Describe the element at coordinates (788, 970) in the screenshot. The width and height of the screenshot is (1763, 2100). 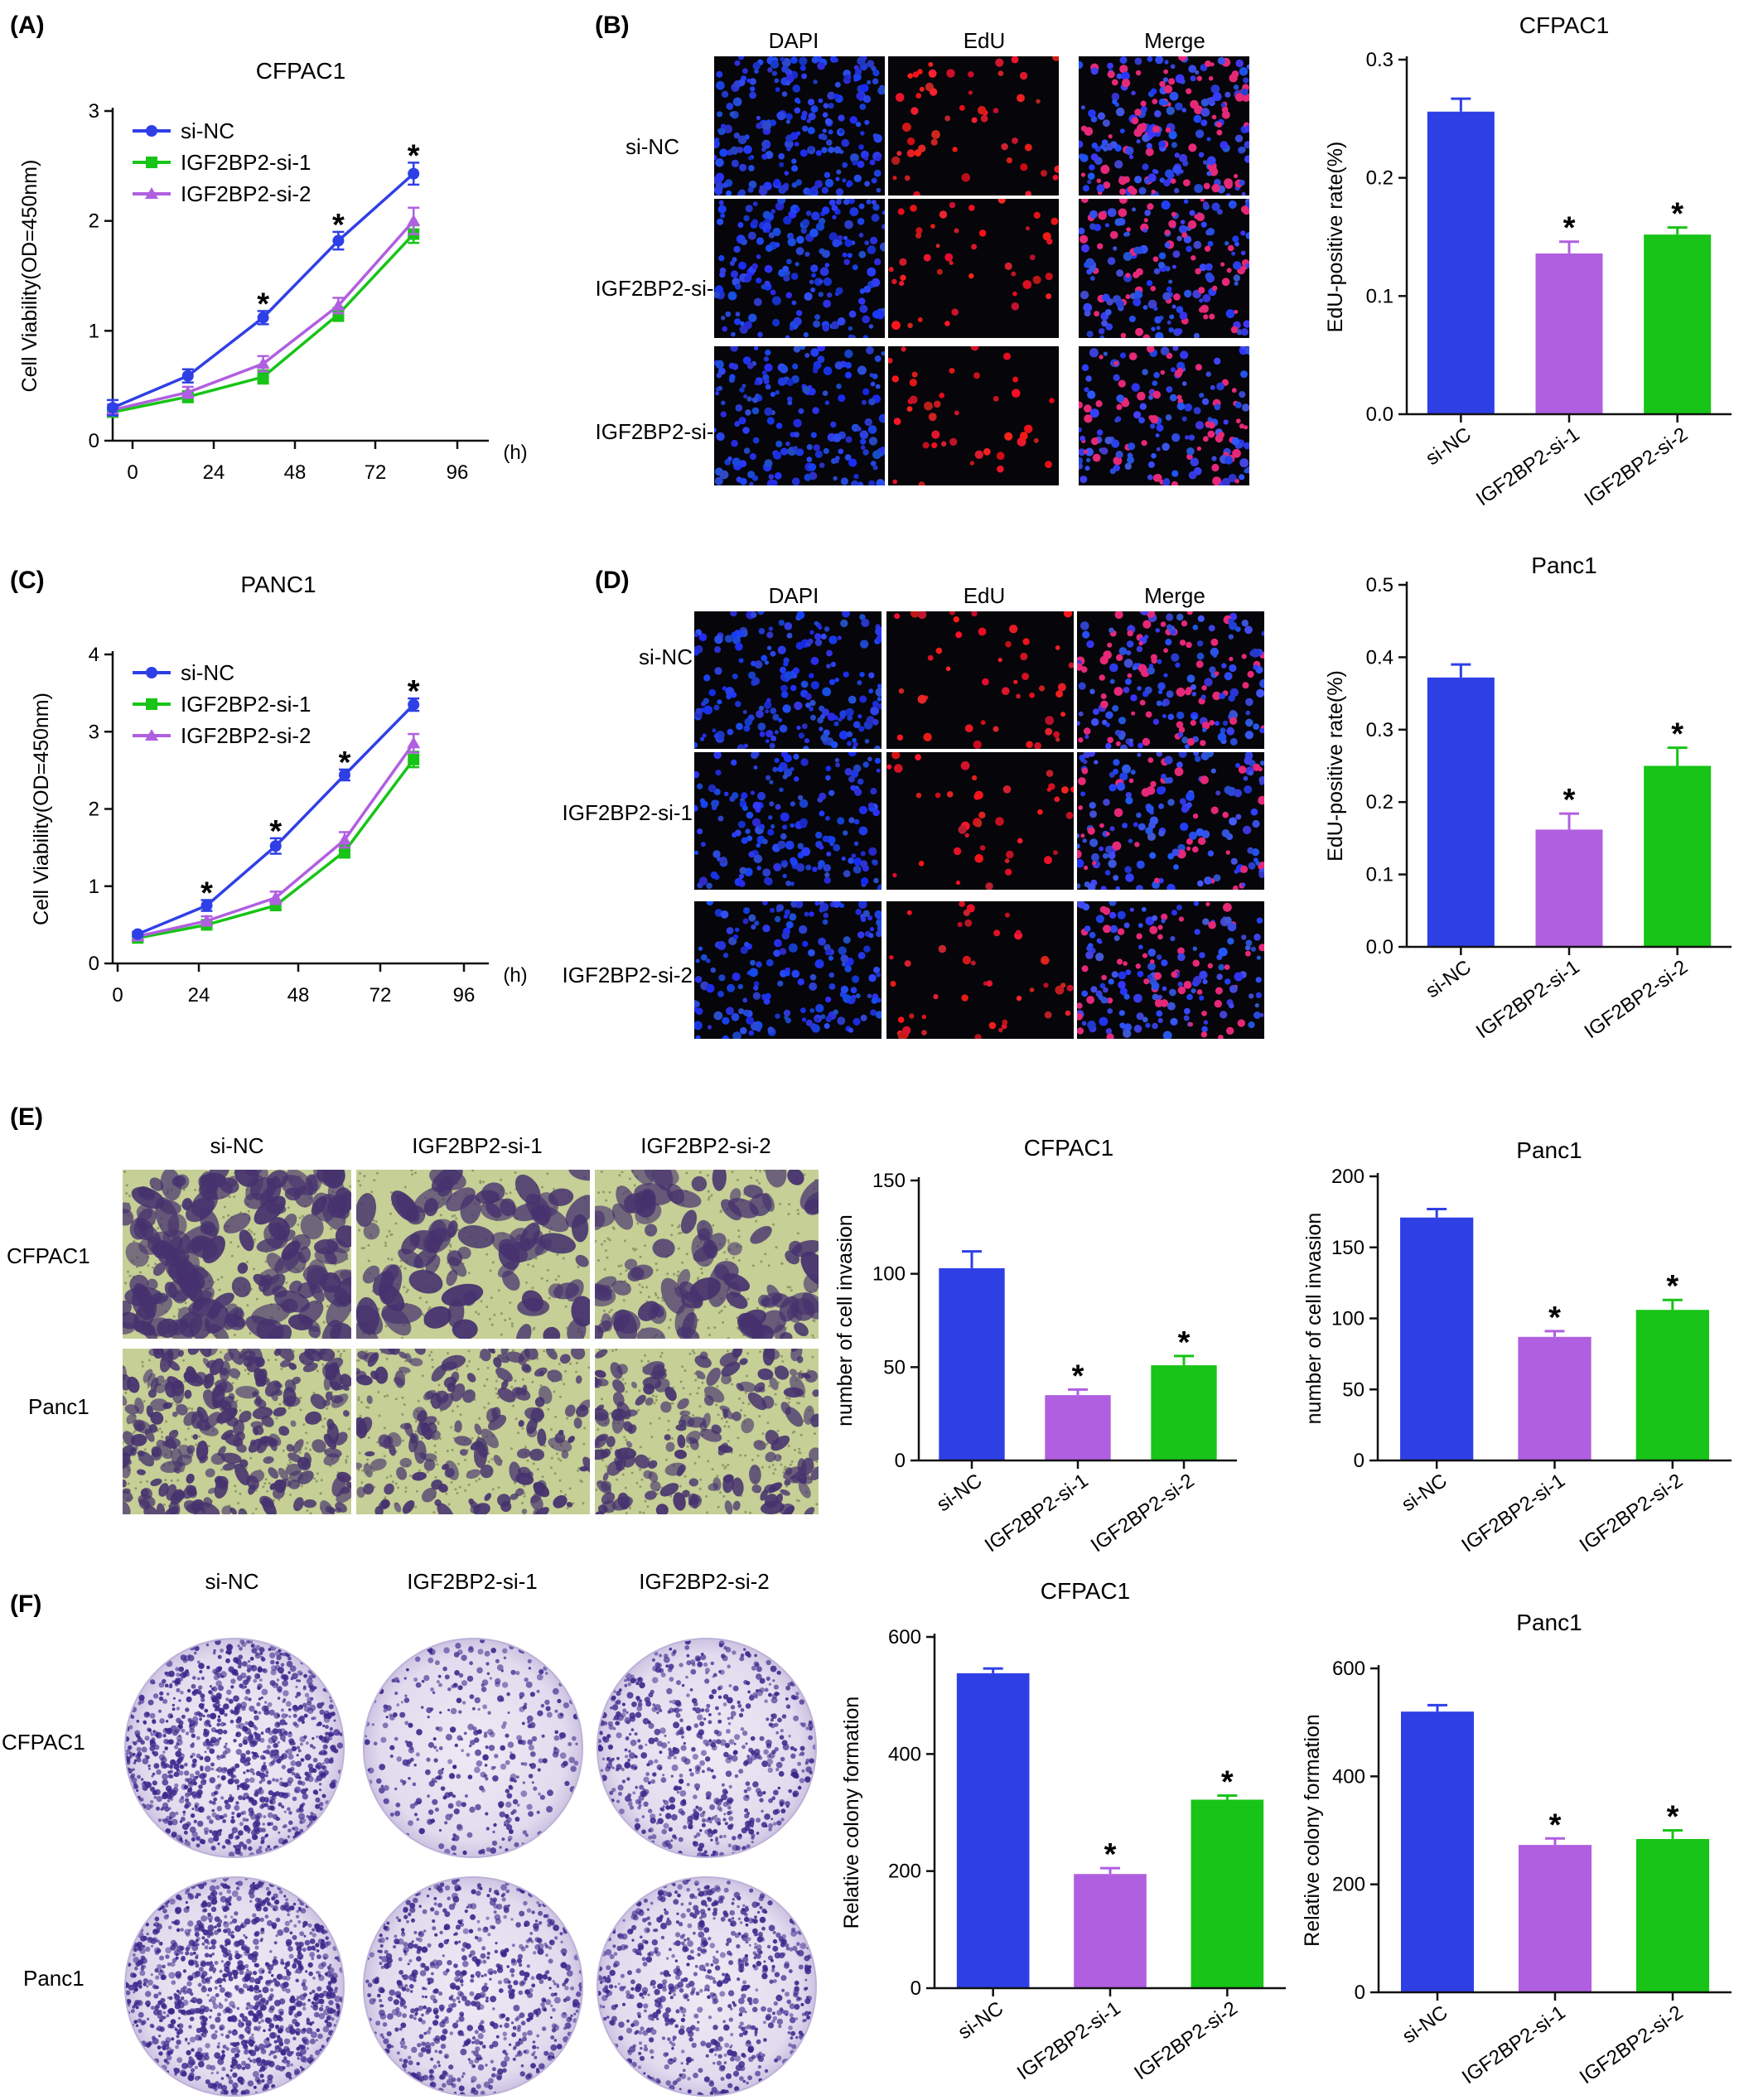
I see `micrograph-dapi` at that location.